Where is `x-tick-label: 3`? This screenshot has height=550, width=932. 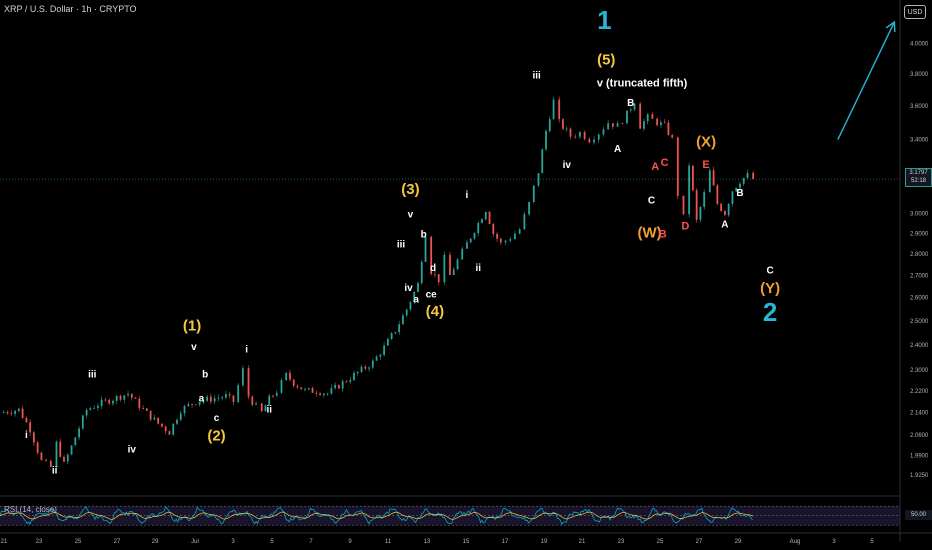 x-tick-label: 3 is located at coordinates (834, 542).